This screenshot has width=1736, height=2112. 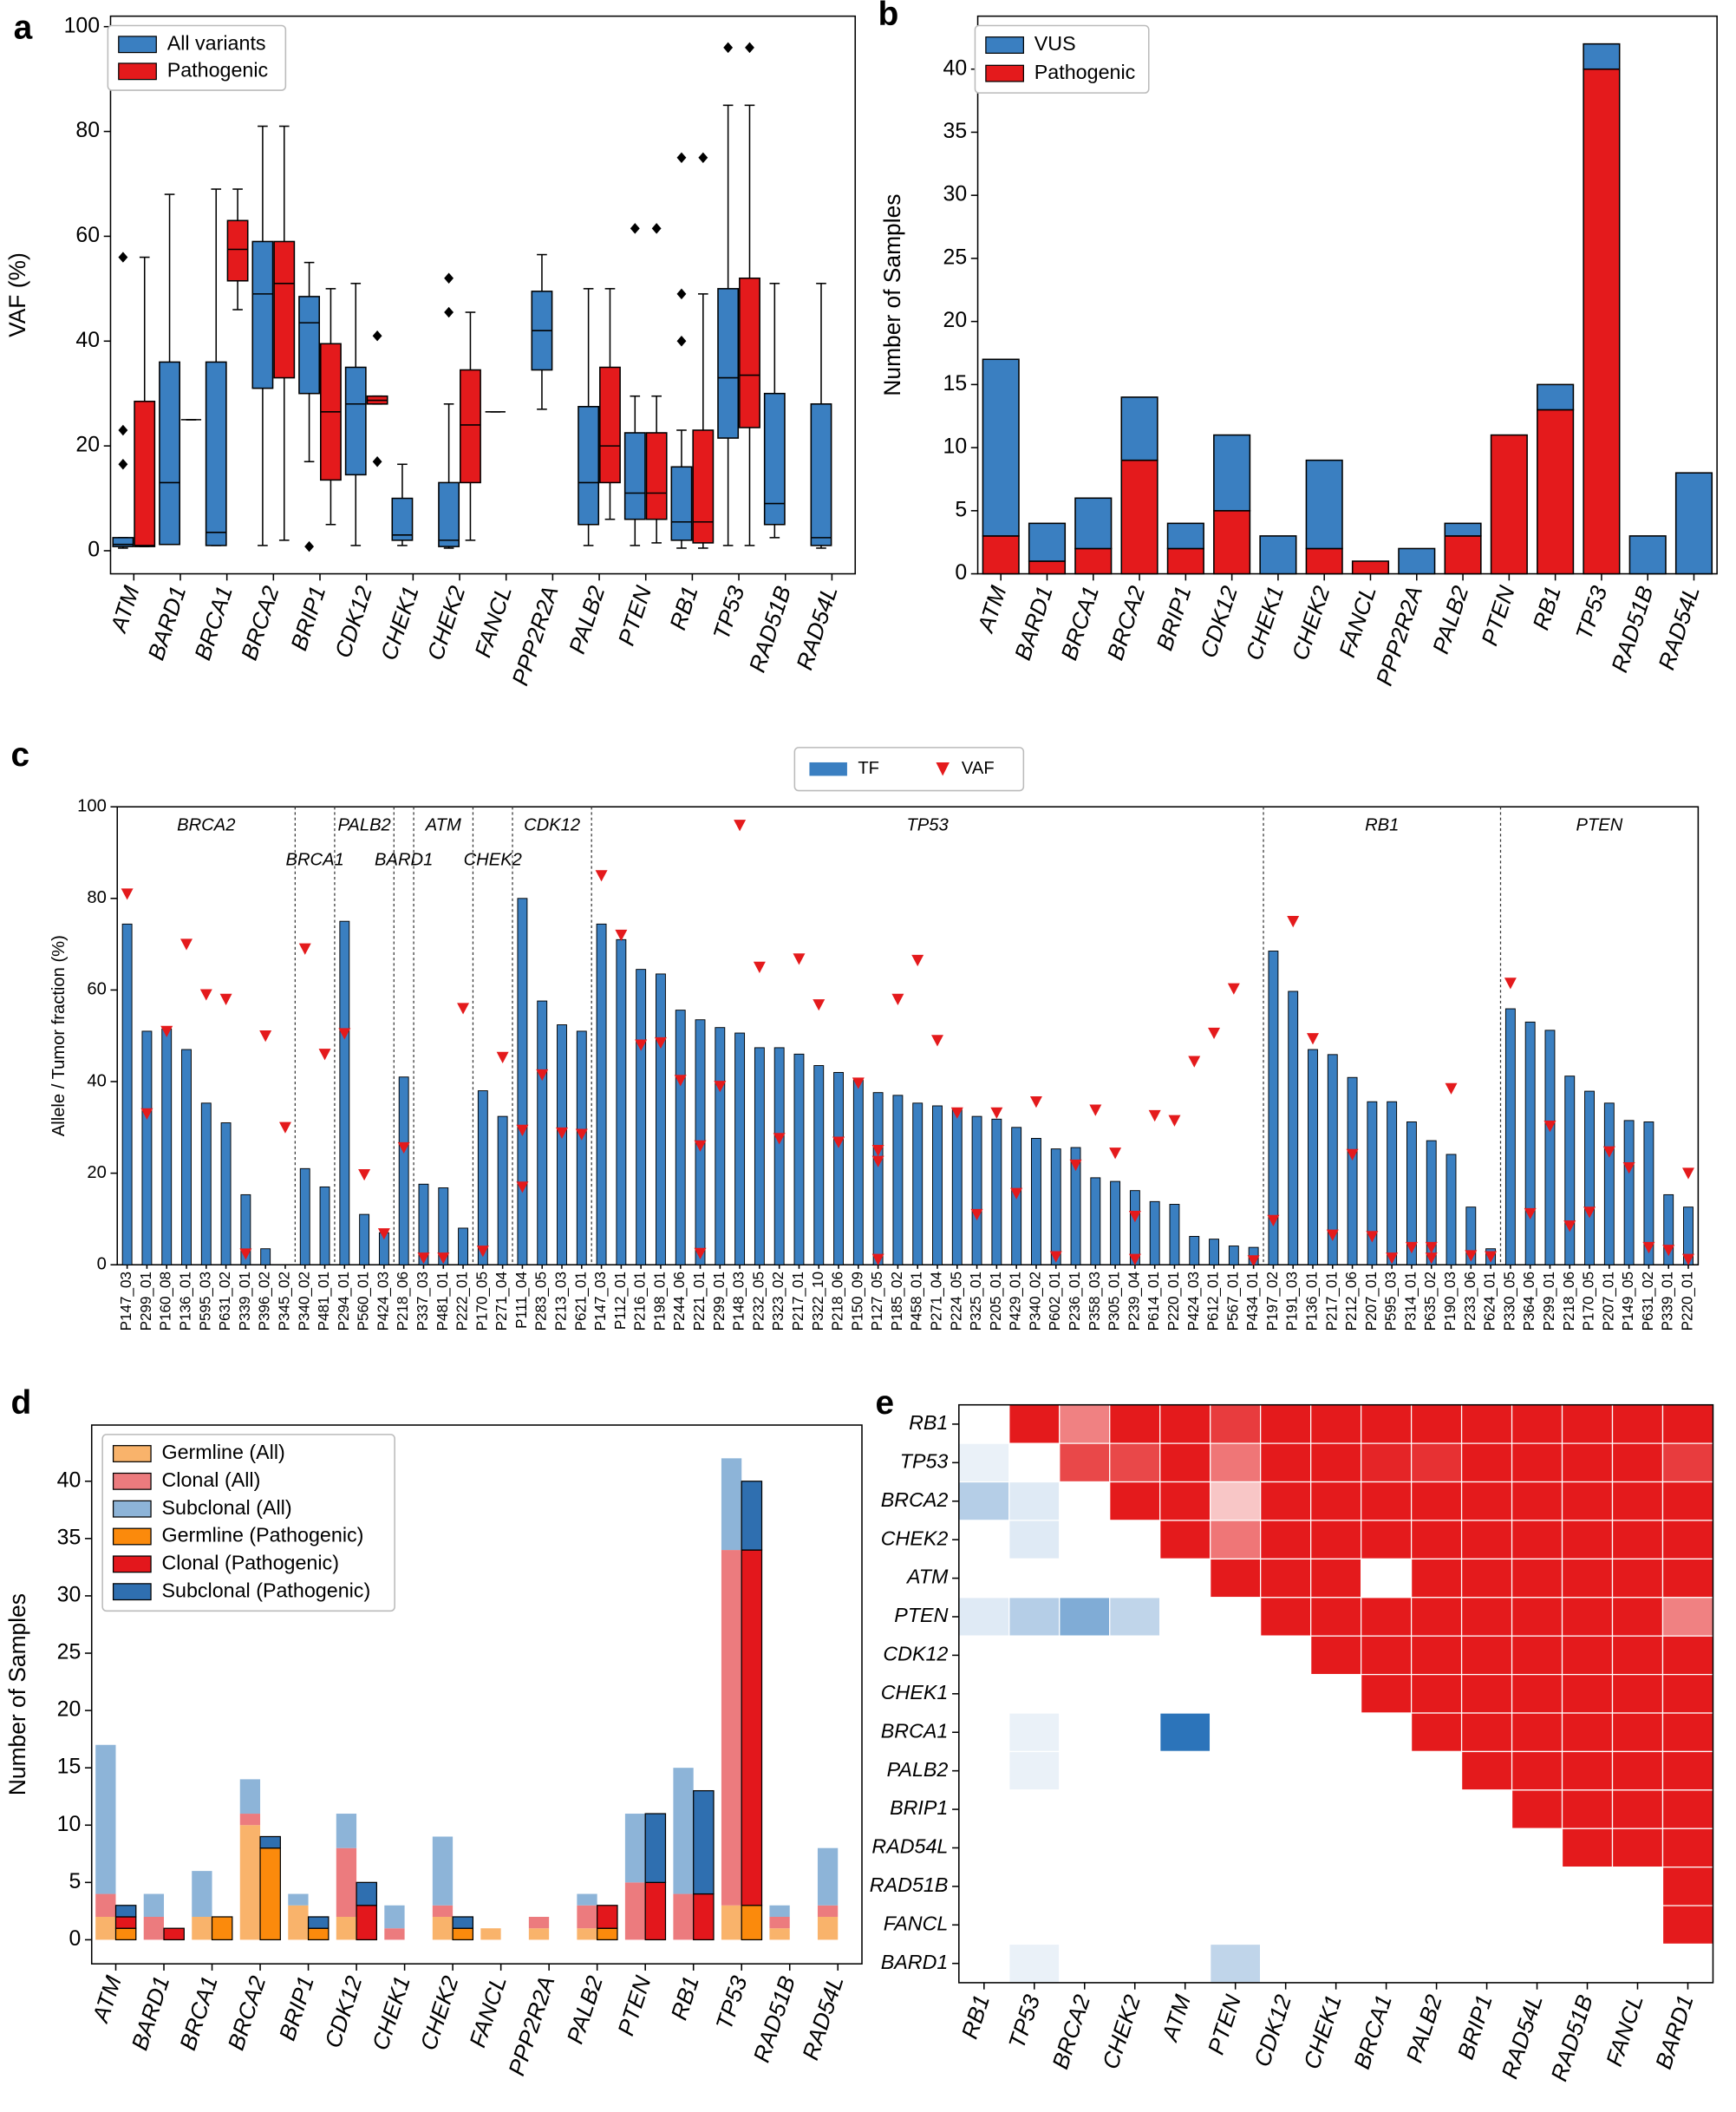 What do you see at coordinates (774, 2018) in the screenshot?
I see `x-tick-label: RAD51B` at bounding box center [774, 2018].